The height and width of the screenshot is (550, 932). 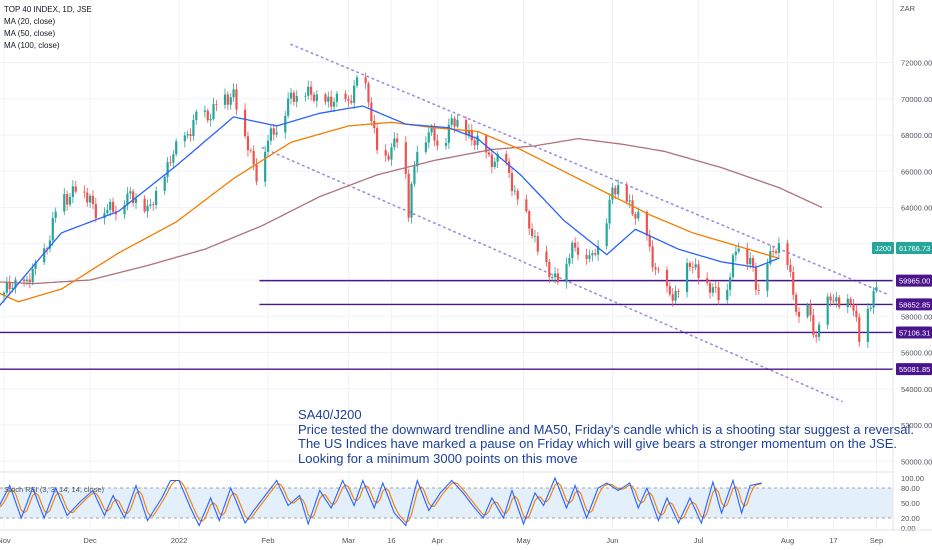 I want to click on legend-ma50: MA (50, close), so click(x=30, y=33).